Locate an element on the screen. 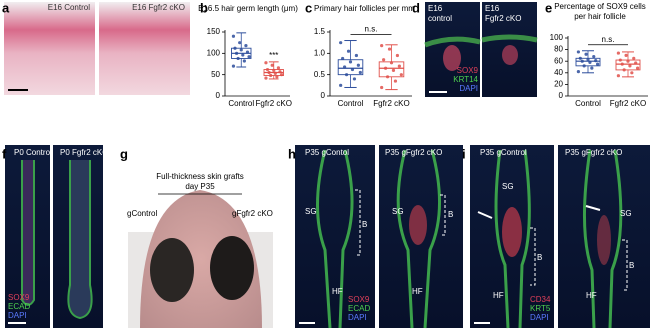 The width and height of the screenshot is (650, 329). box is located at coordinates (350, 67).